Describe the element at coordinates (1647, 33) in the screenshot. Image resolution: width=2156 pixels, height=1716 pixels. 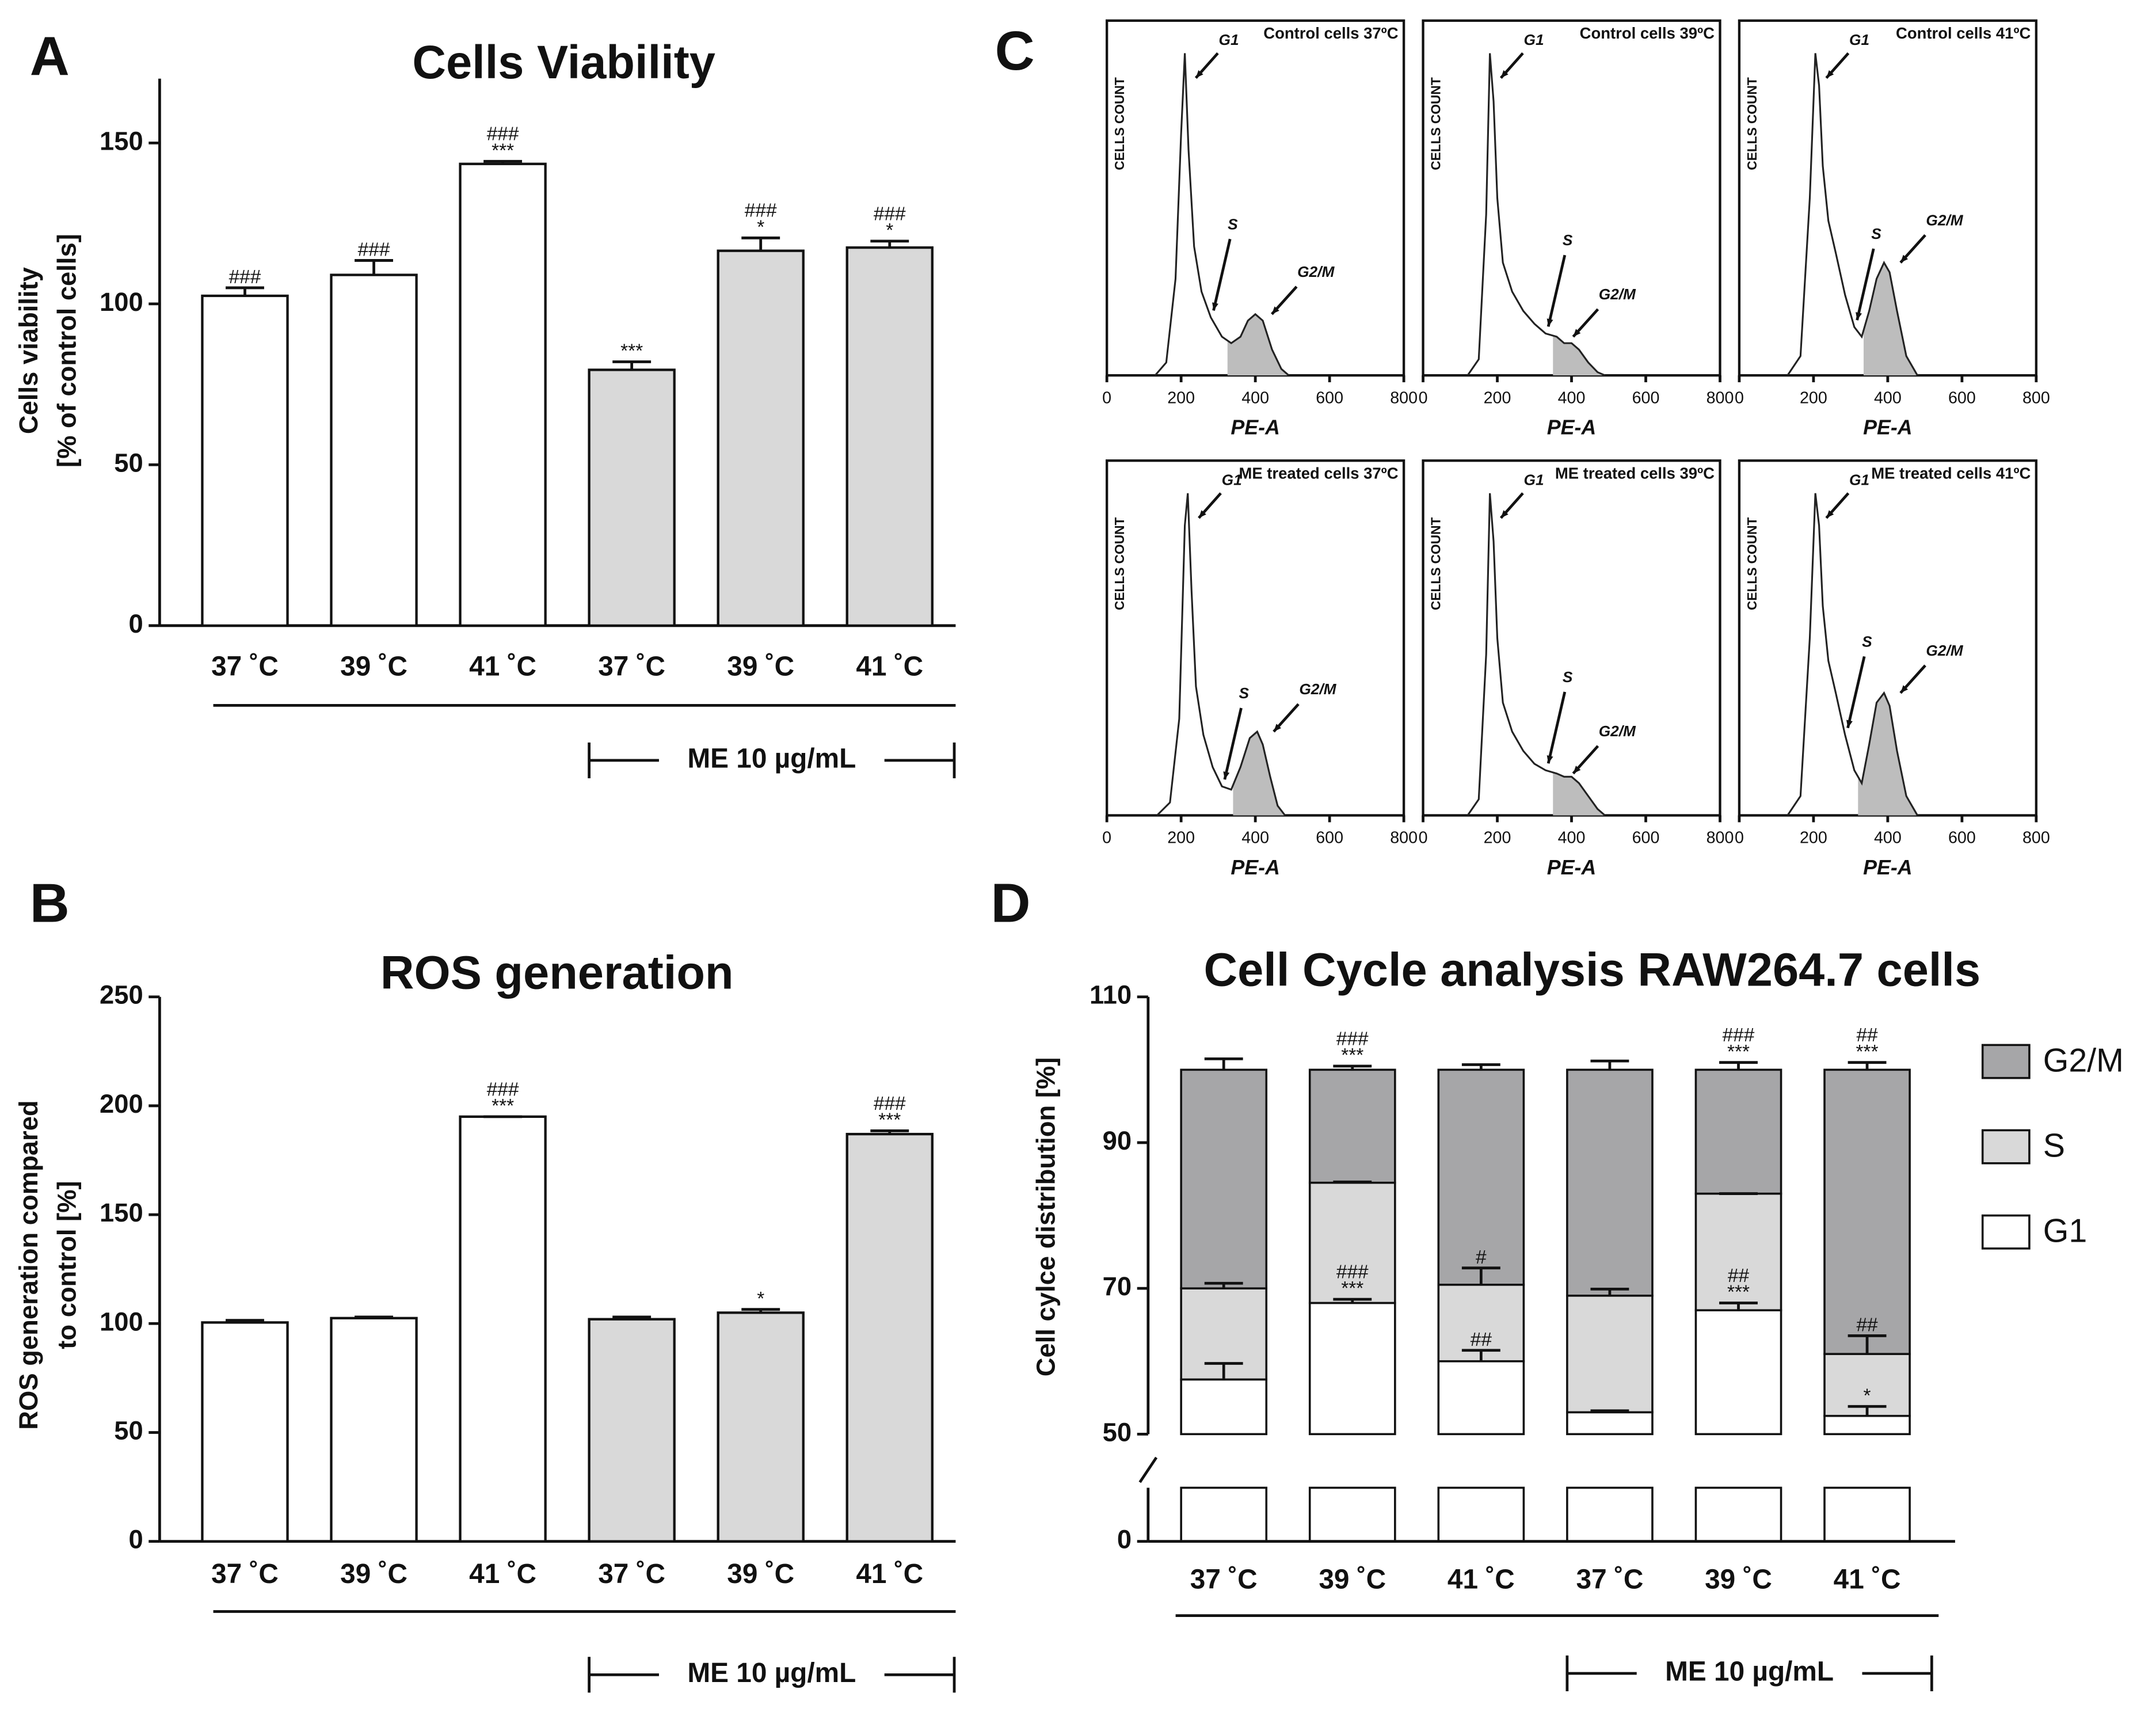
I see `plot-title: Control cells 39ºC` at that location.